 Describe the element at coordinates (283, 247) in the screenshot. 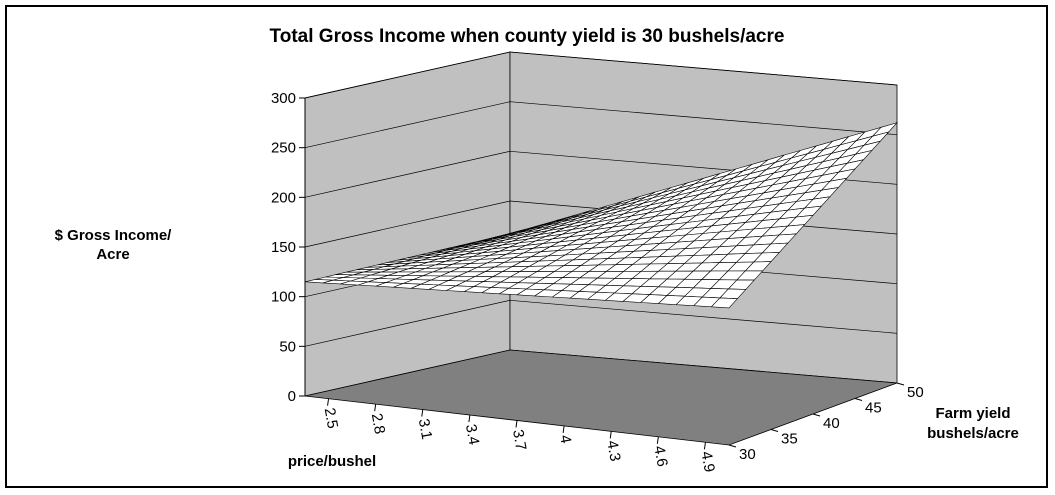

I see `y-tick-label: 150` at that location.